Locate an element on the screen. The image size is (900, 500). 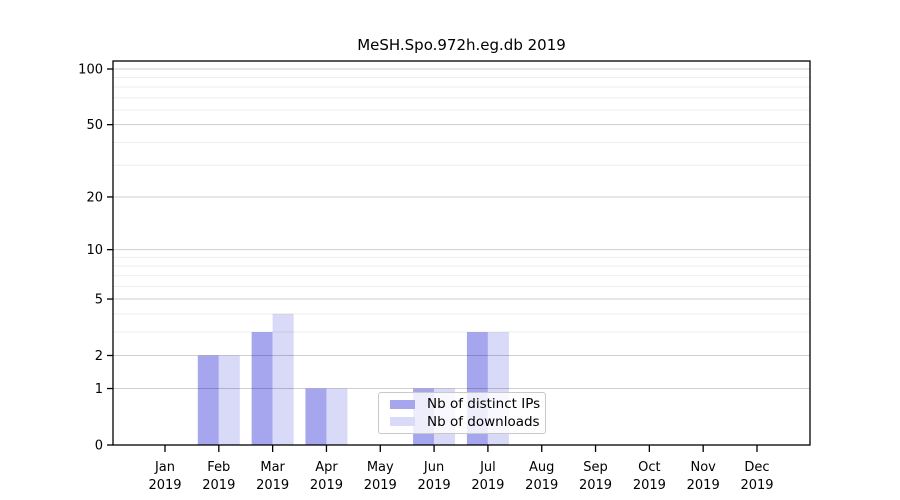
x-tick-label-month: Oct is located at coordinates (649, 467).